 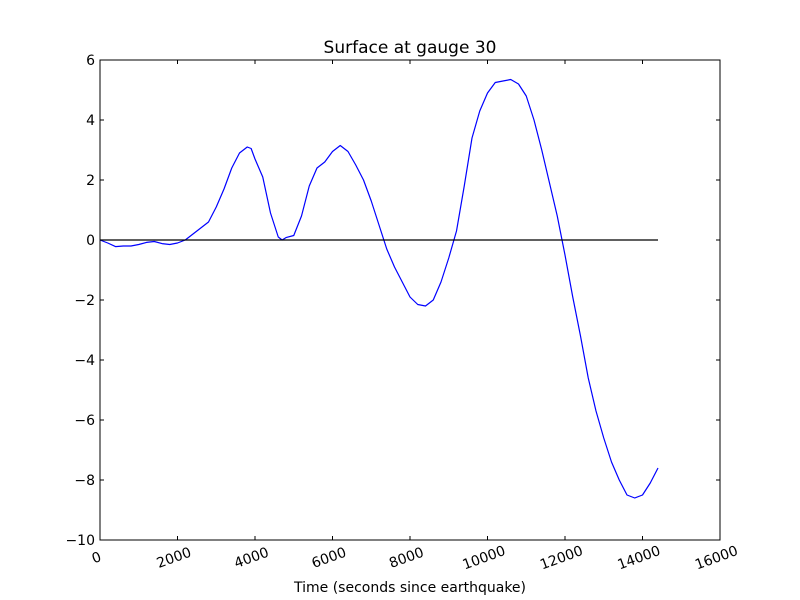 I want to click on y-tick-label: 4, so click(x=90, y=121).